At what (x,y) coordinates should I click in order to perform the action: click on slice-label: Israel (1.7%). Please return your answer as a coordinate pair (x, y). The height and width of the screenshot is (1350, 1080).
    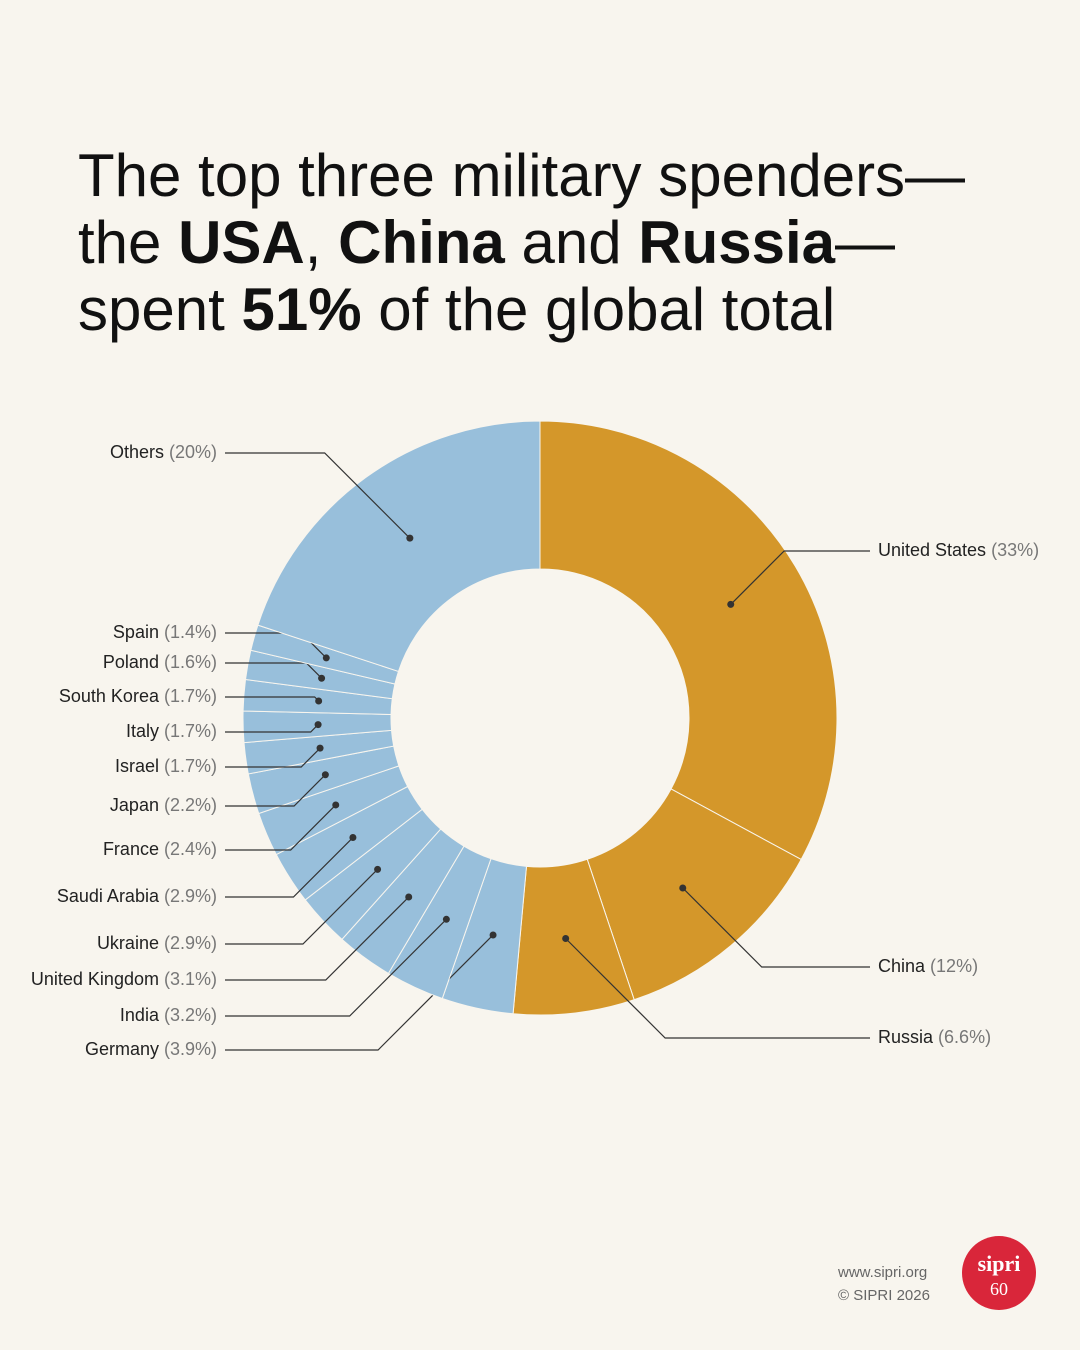
    Looking at the image, I should click on (166, 766).